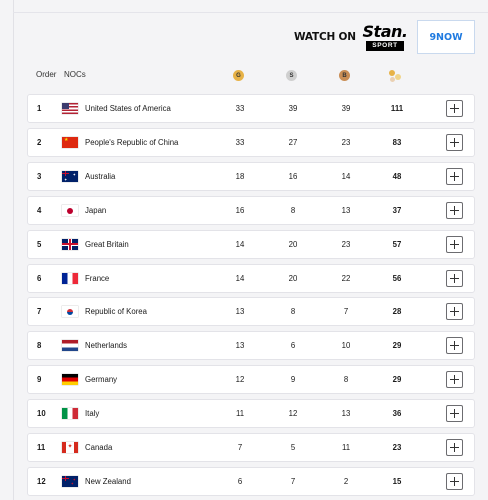 This screenshot has height=500, width=488. Describe the element at coordinates (41, 481) in the screenshot. I see `rank-cell: 12` at that location.